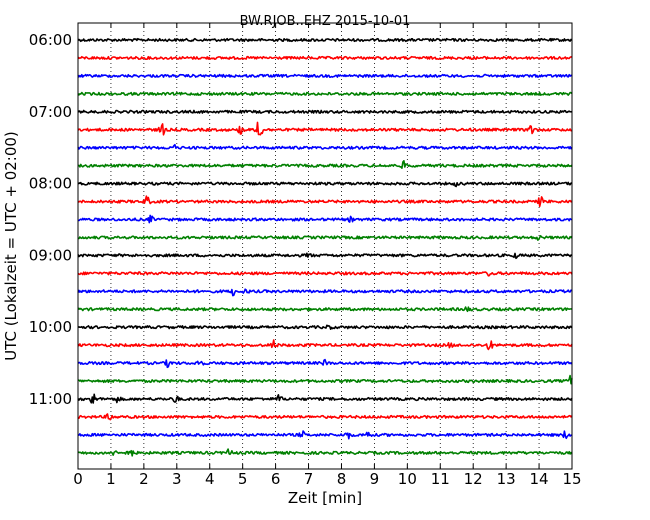 The image size is (650, 520). I want to click on y-axis-label: UTC (Lokalzeit = UTC + 02:00), so click(11, 246).